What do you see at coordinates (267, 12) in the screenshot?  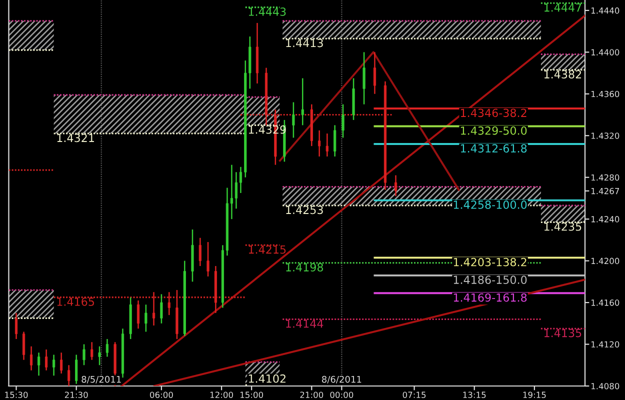 I see `series-label: 1.4443` at bounding box center [267, 12].